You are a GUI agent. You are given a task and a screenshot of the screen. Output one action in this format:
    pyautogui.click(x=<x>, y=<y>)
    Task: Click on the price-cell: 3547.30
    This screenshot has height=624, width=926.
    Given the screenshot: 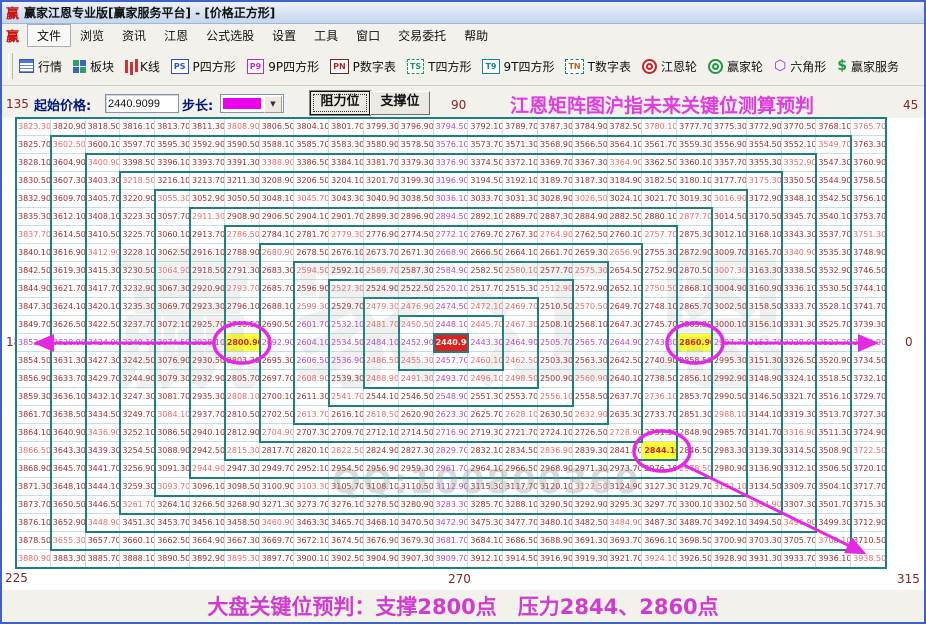 What is the action you would take?
    pyautogui.click(x=834, y=163)
    